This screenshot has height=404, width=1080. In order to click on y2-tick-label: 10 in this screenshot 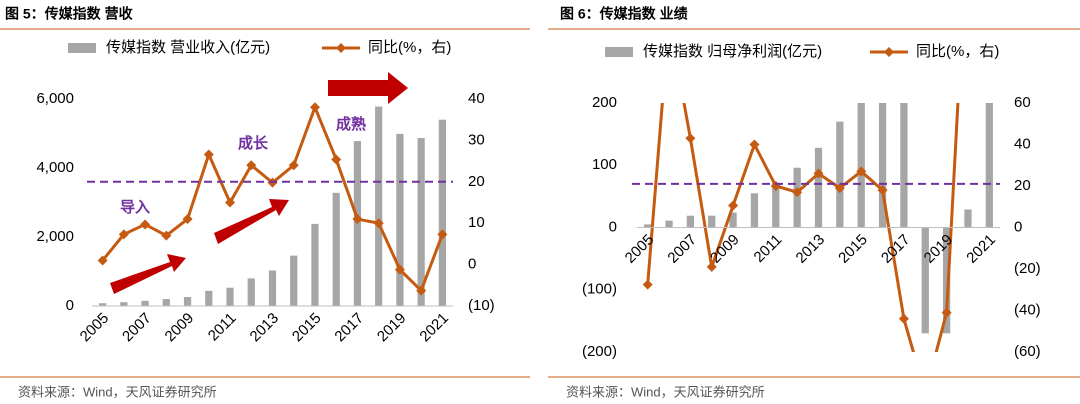, I will do `click(476, 222)`.